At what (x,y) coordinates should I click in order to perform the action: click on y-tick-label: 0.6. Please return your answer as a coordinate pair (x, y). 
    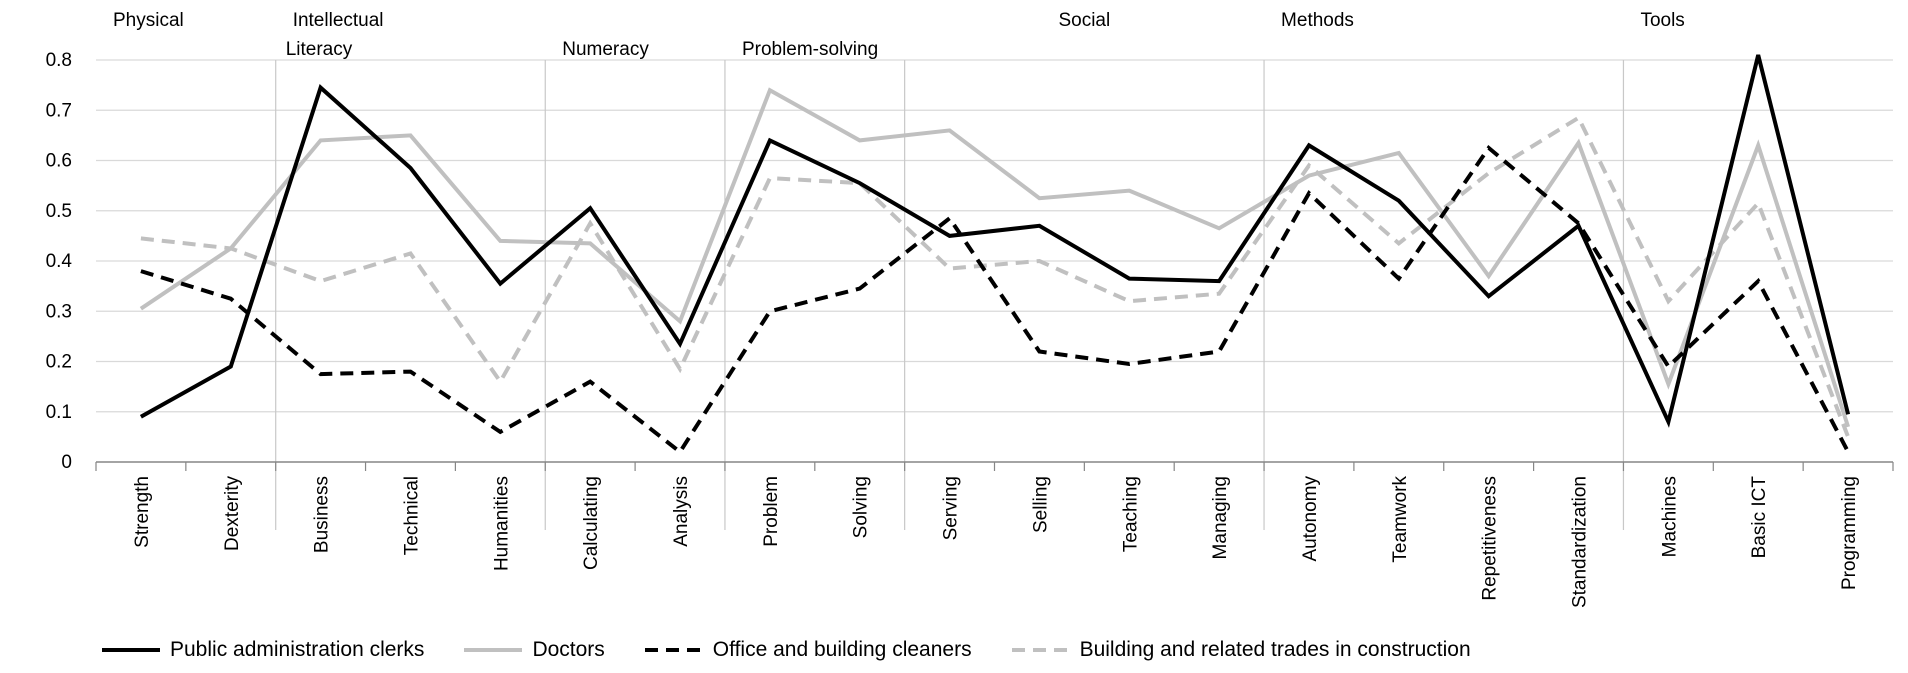
    Looking at the image, I should click on (59, 161).